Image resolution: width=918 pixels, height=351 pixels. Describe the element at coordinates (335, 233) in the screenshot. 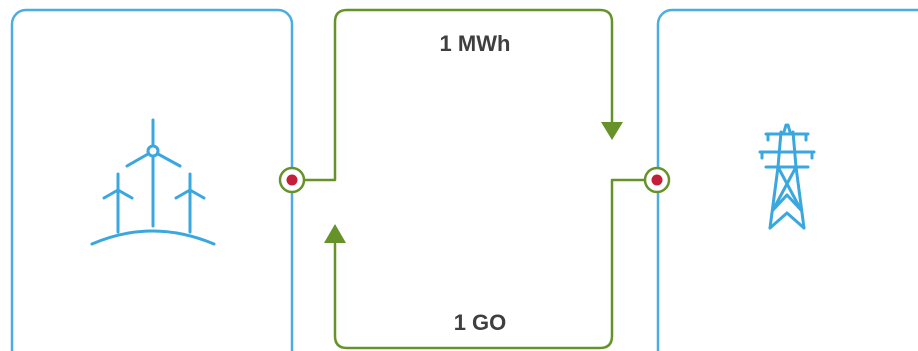

I see `certificate-arrow-up` at that location.